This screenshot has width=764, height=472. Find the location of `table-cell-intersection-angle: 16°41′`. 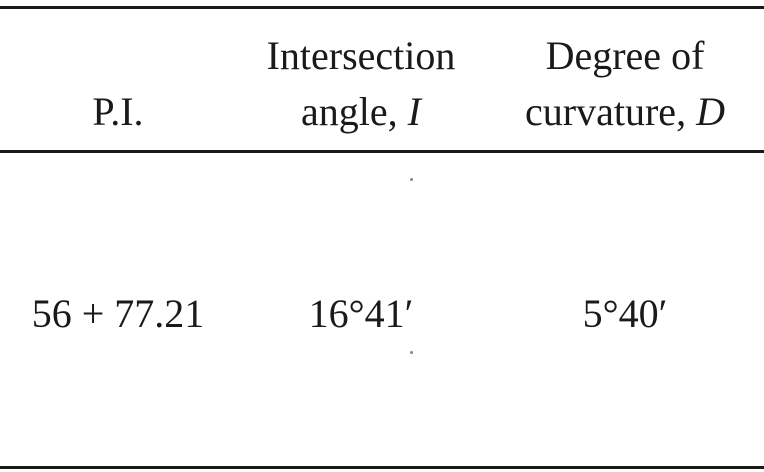

table-cell-intersection-angle: 16°41′ is located at coordinates (361, 314).